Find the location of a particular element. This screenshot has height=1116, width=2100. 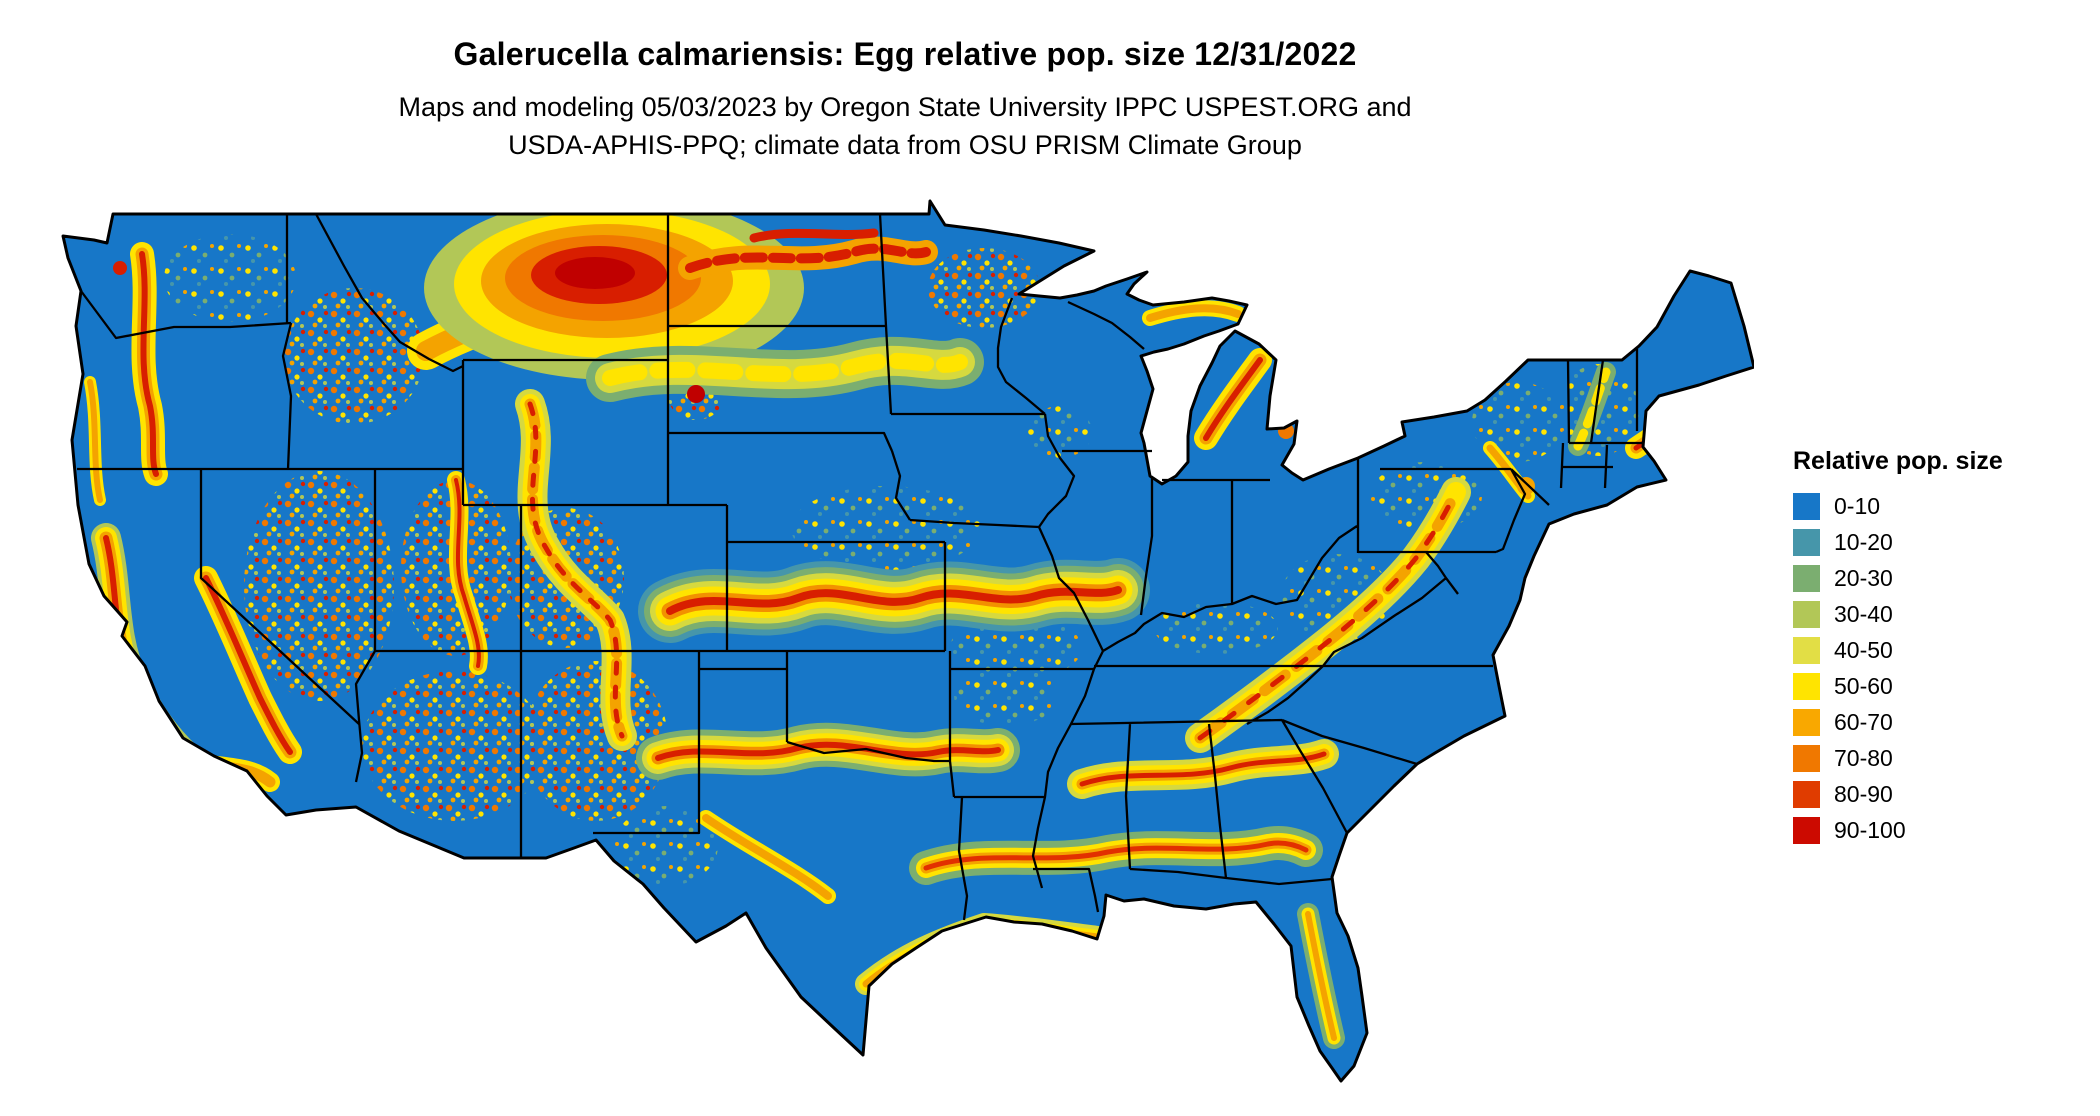

legend-label: 60-70 is located at coordinates (1863, 721).